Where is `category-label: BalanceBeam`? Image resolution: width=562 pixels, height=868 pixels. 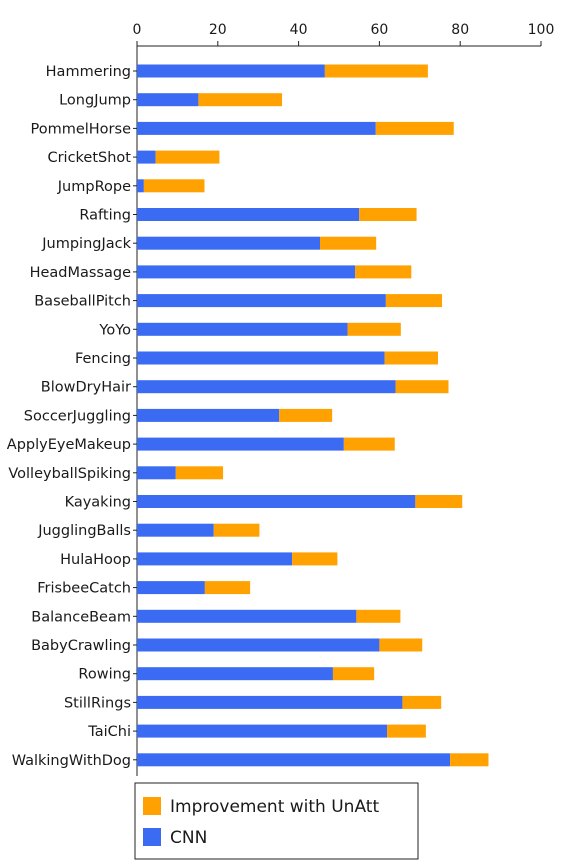
category-label: BalanceBeam is located at coordinates (81, 617).